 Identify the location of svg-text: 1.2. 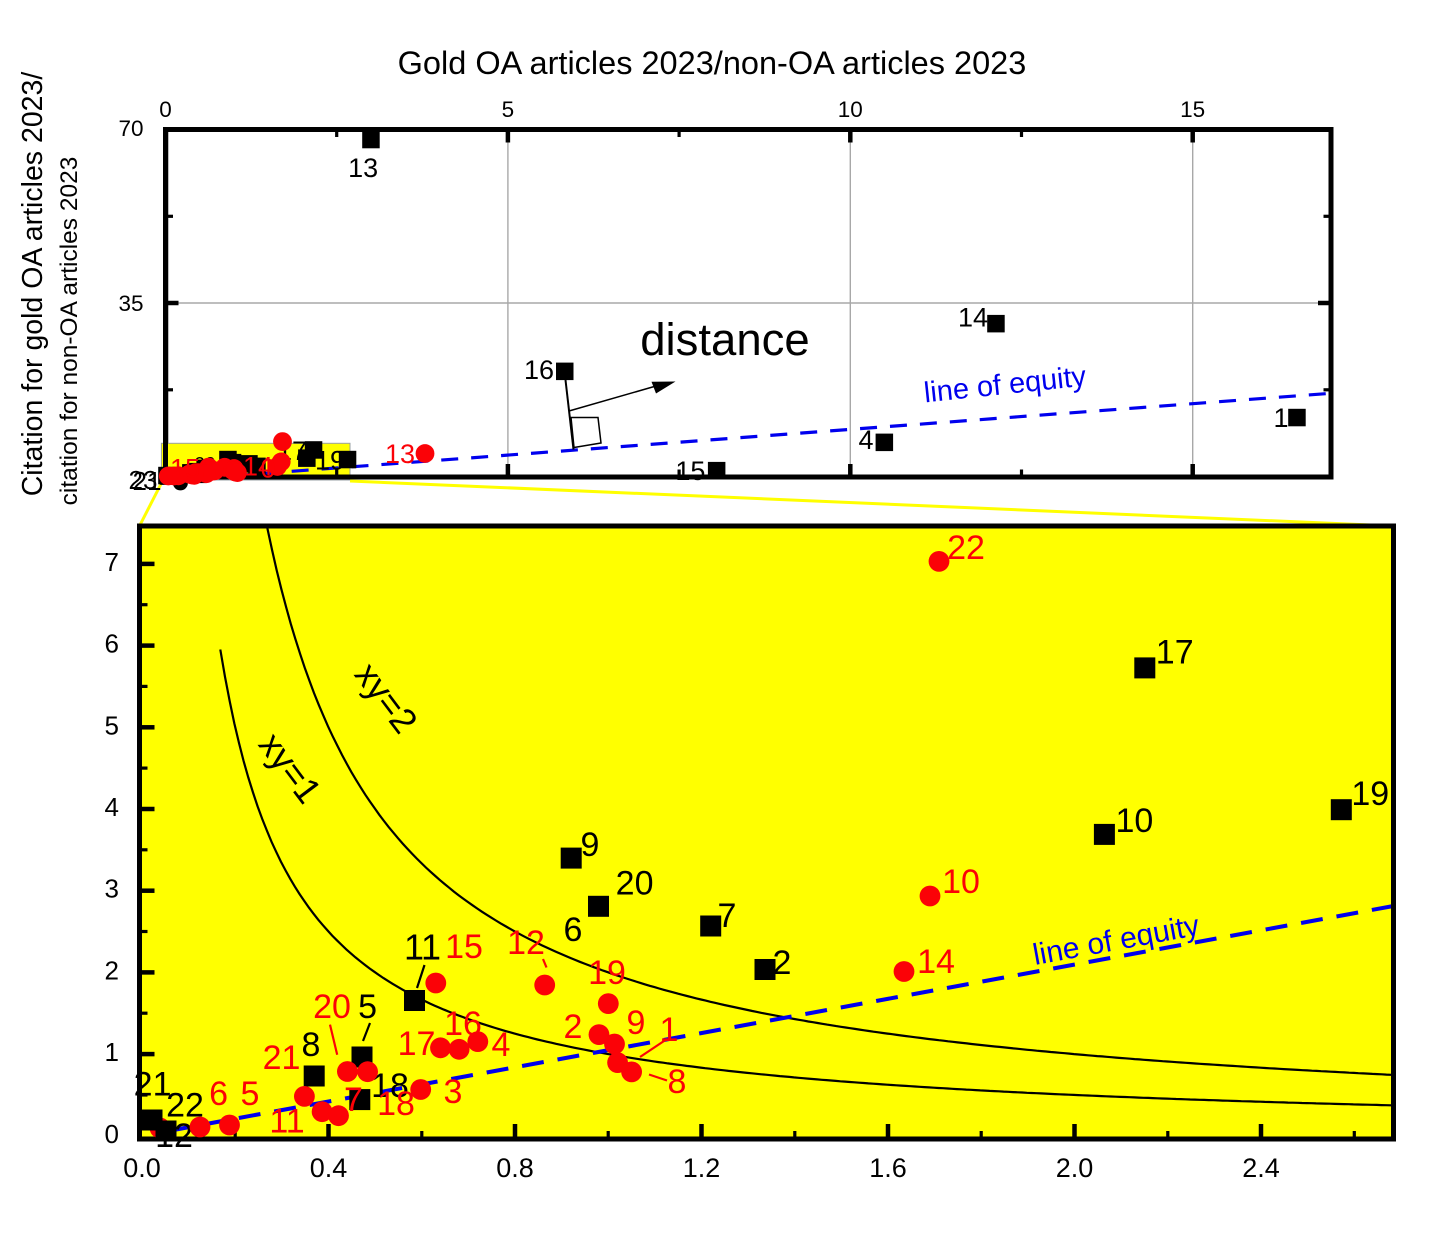
(702, 1168).